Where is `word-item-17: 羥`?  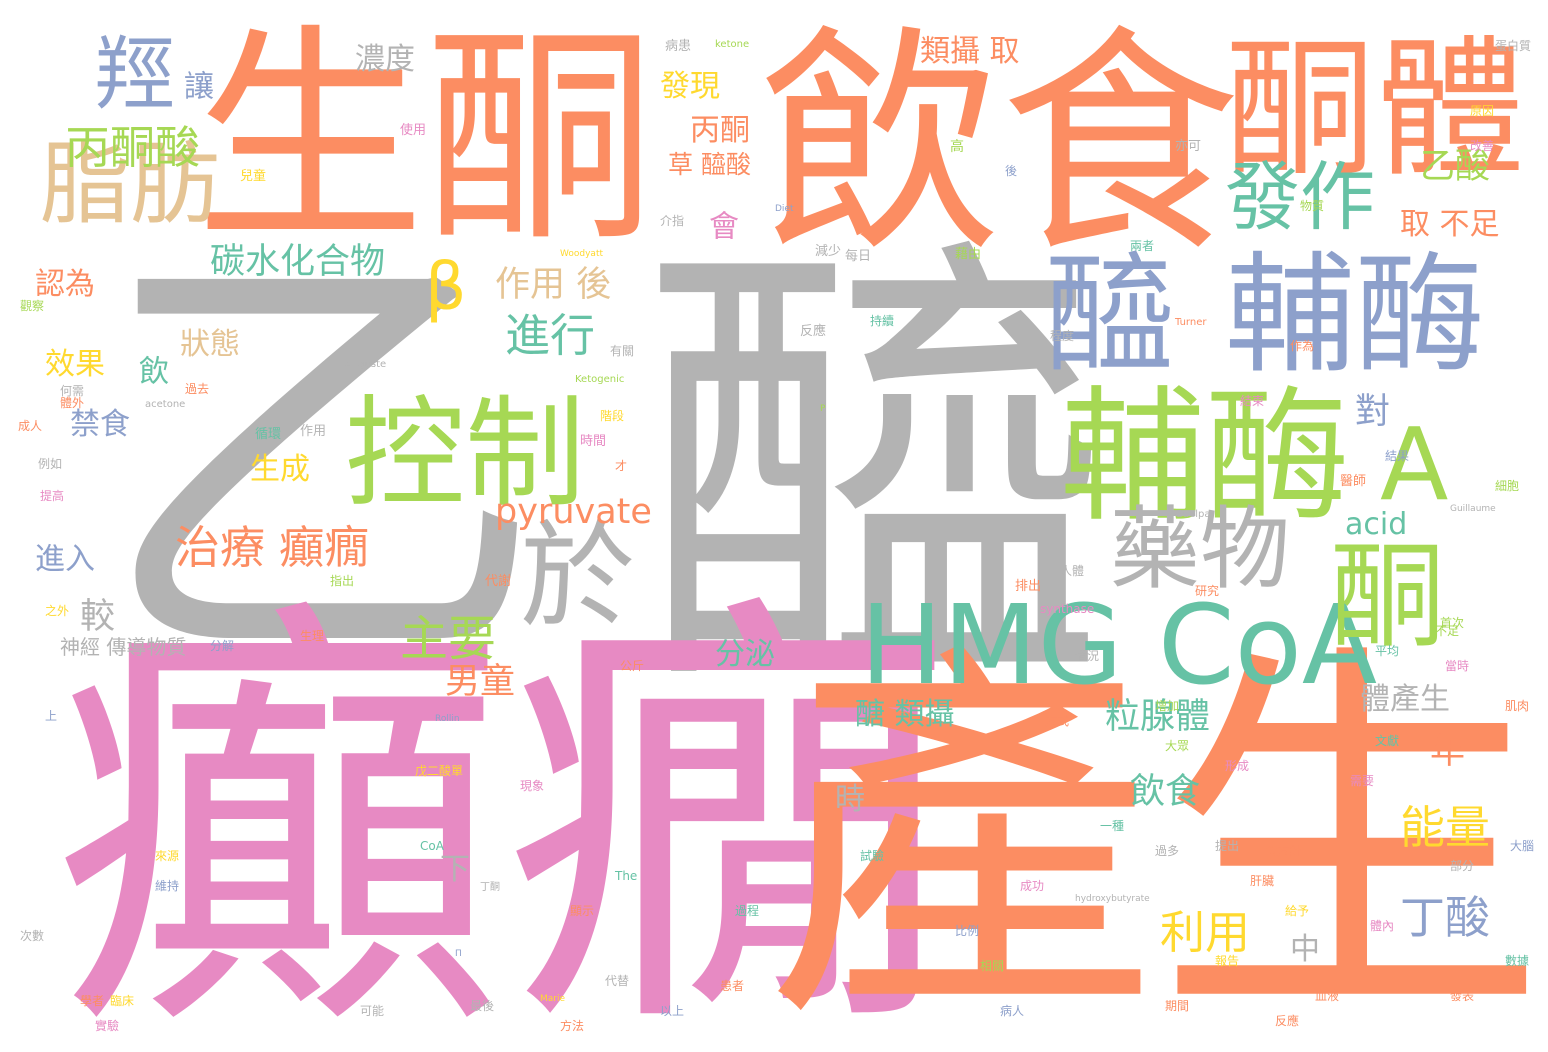
word-item-17: 羥 is located at coordinates (135, 74).